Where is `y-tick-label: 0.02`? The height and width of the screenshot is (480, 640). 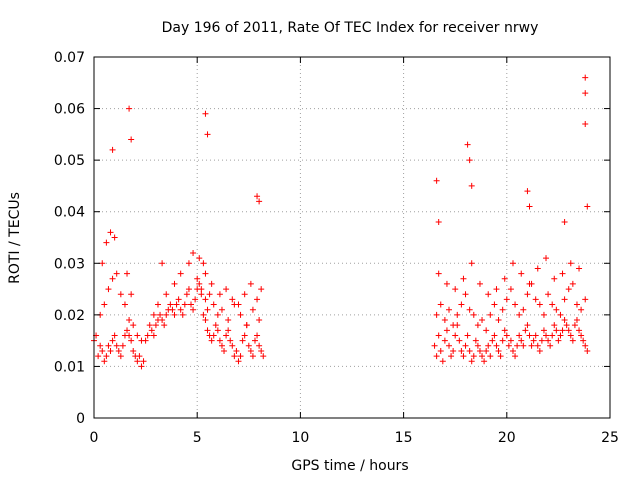
y-tick-label: 0.02 is located at coordinates (69, 316).